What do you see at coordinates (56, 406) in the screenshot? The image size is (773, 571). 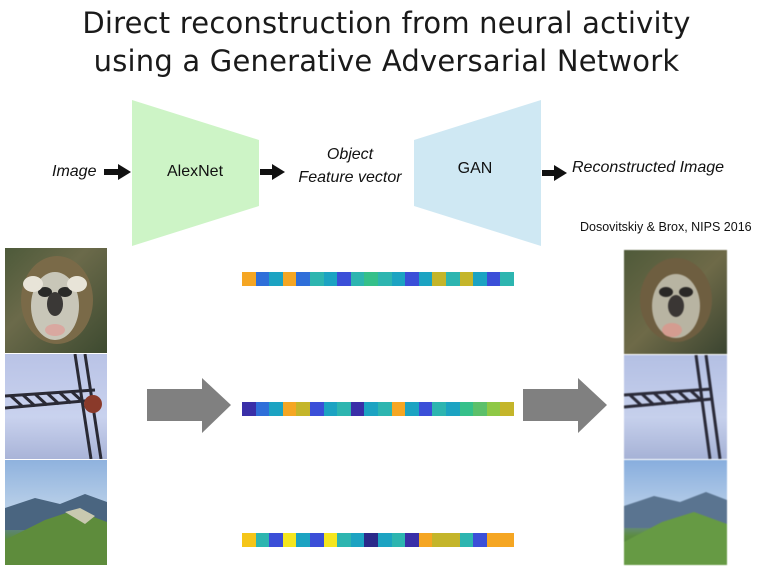 I see `input-image-crane` at bounding box center [56, 406].